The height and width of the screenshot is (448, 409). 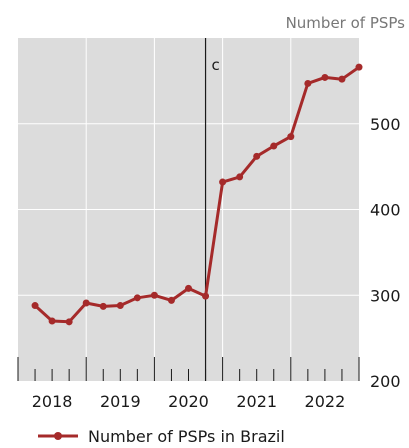 What do you see at coordinates (385, 381) in the screenshot?
I see `y-tick-label: 200` at bounding box center [385, 381].